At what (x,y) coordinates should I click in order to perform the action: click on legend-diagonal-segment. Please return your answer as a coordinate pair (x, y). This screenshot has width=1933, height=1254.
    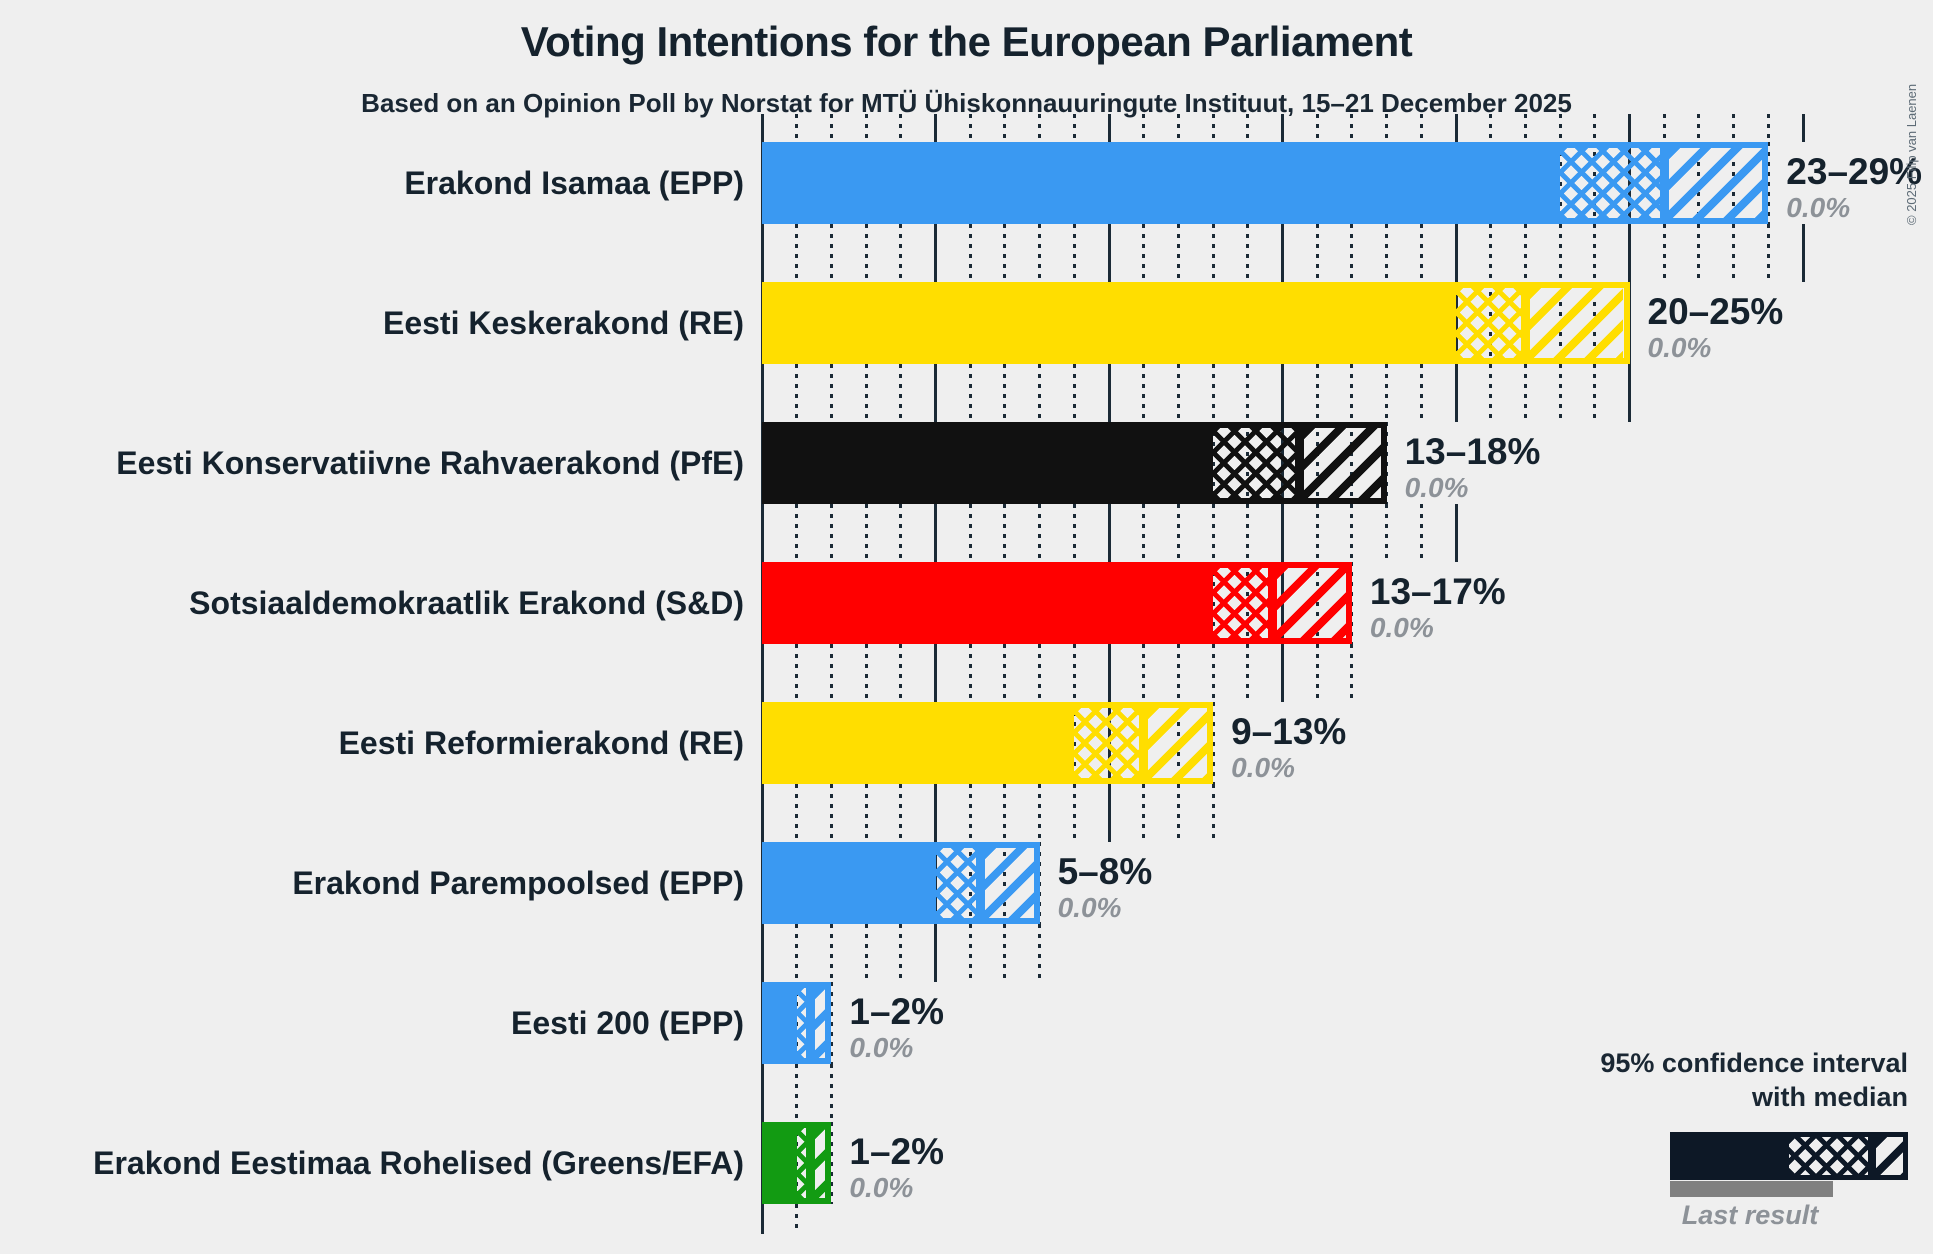
    Looking at the image, I should click on (1889, 1156).